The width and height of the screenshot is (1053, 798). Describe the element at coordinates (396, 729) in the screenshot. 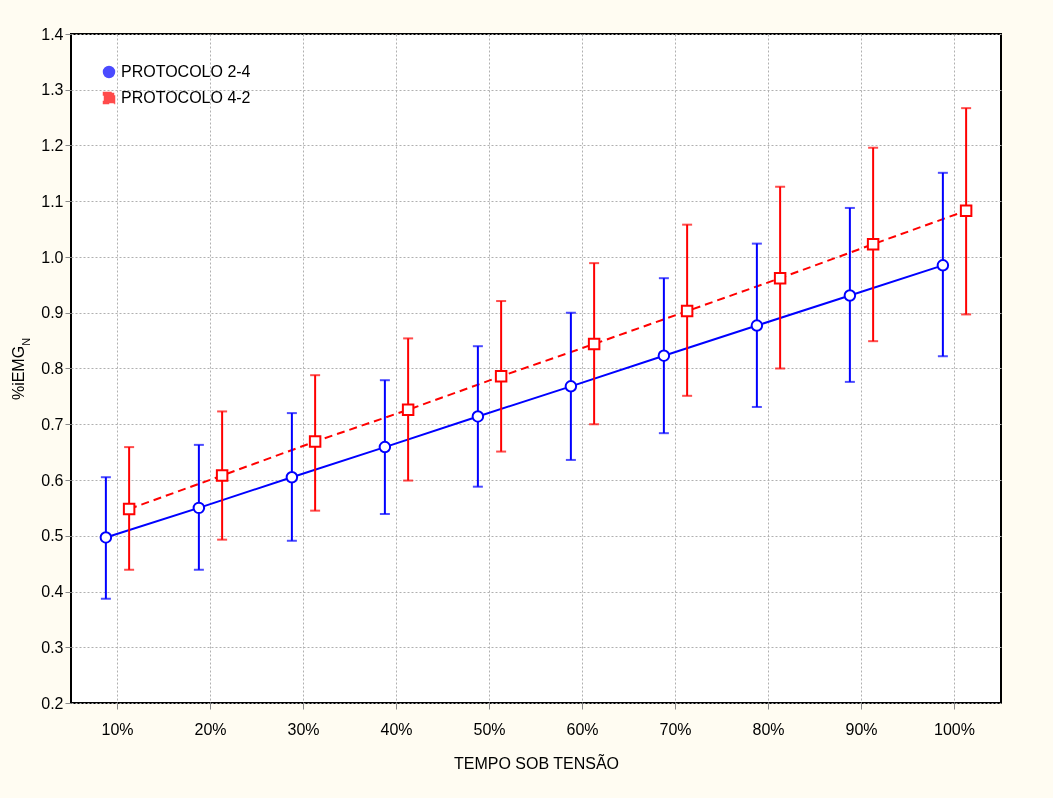

I see `x-tick-label: 40%` at that location.